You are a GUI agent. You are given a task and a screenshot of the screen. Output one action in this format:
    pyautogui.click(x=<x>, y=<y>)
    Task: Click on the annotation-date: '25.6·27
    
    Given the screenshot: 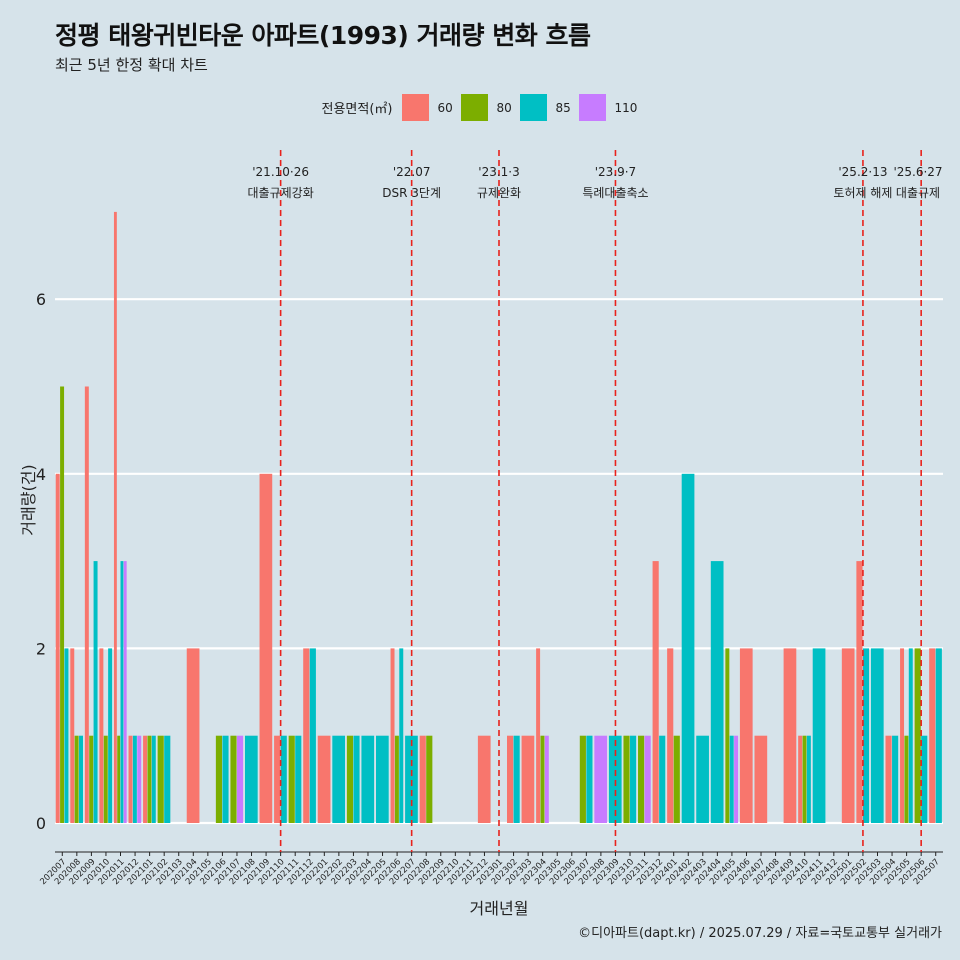 What is the action you would take?
    pyautogui.click(x=917, y=172)
    